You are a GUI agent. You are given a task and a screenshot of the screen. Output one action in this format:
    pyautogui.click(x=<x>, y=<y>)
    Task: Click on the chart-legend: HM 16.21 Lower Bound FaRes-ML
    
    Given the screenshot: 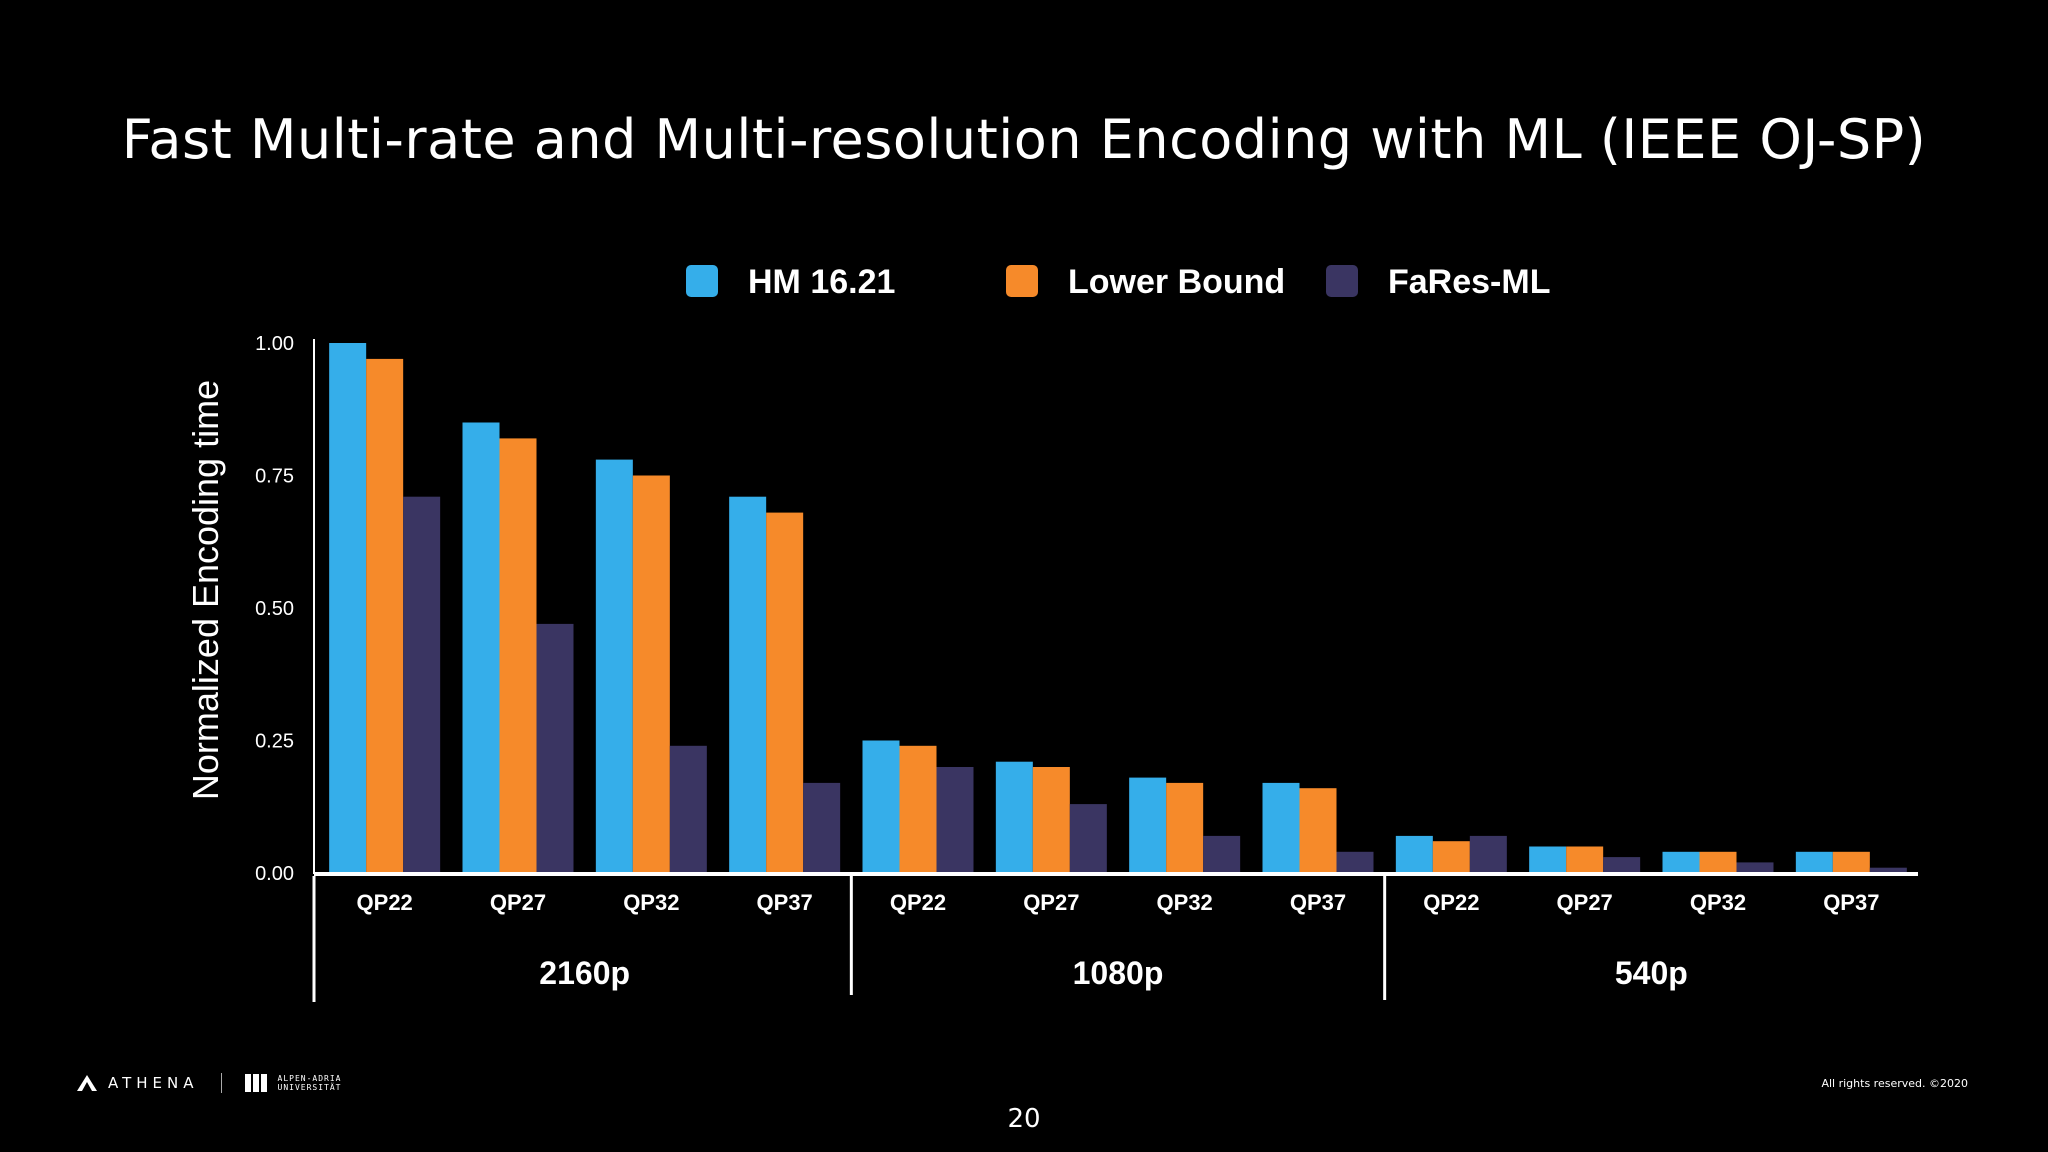 What is the action you would take?
    pyautogui.click(x=1118, y=282)
    